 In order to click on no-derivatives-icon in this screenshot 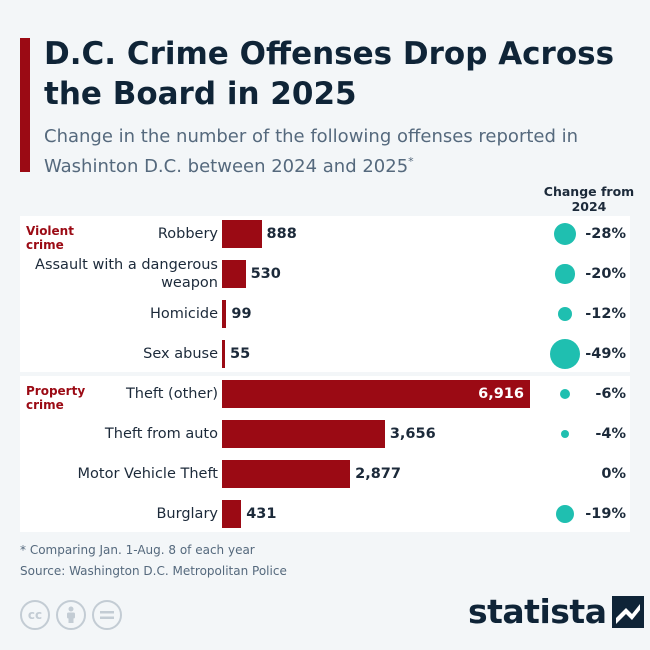, I will do `click(107, 615)`.